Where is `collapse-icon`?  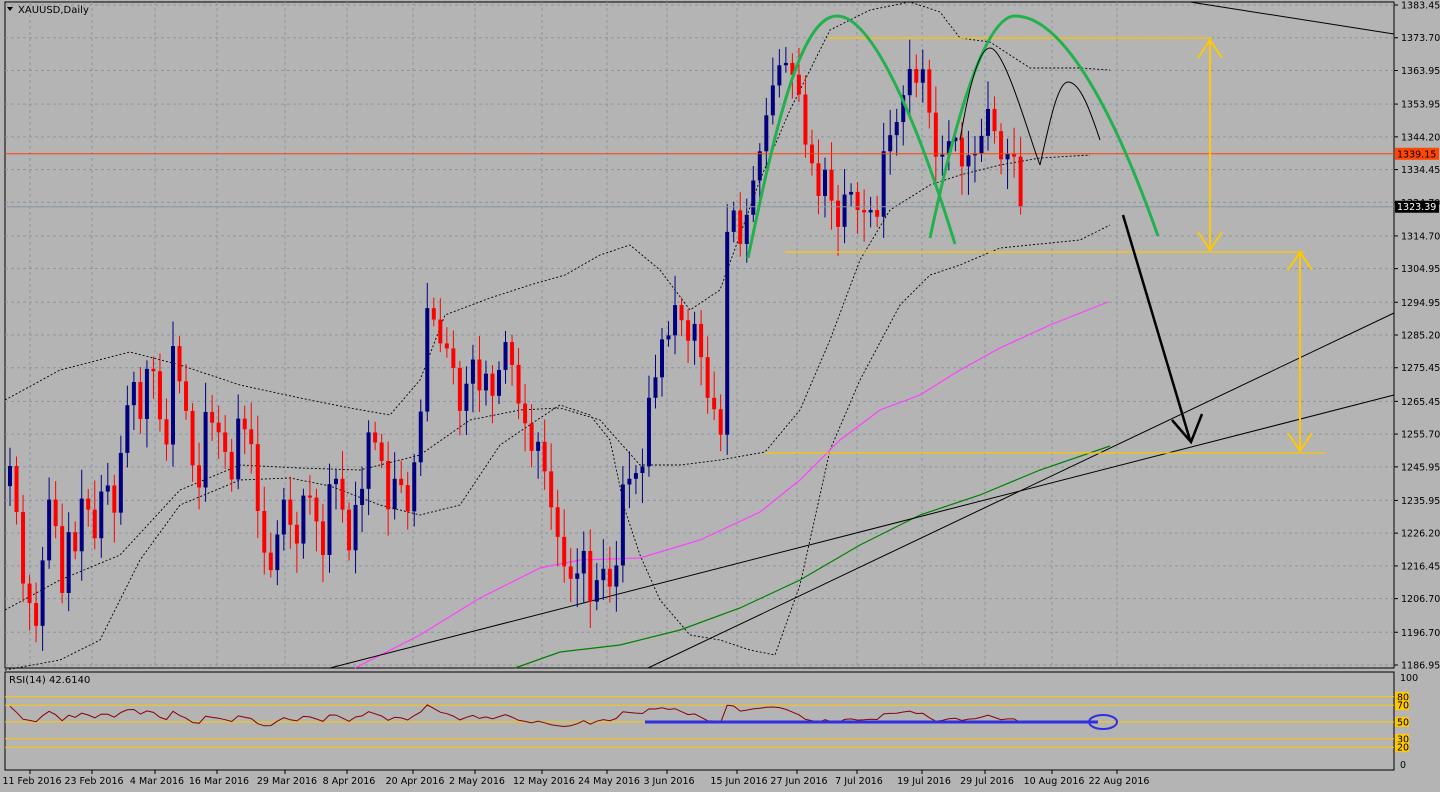 collapse-icon is located at coordinates (10, 9).